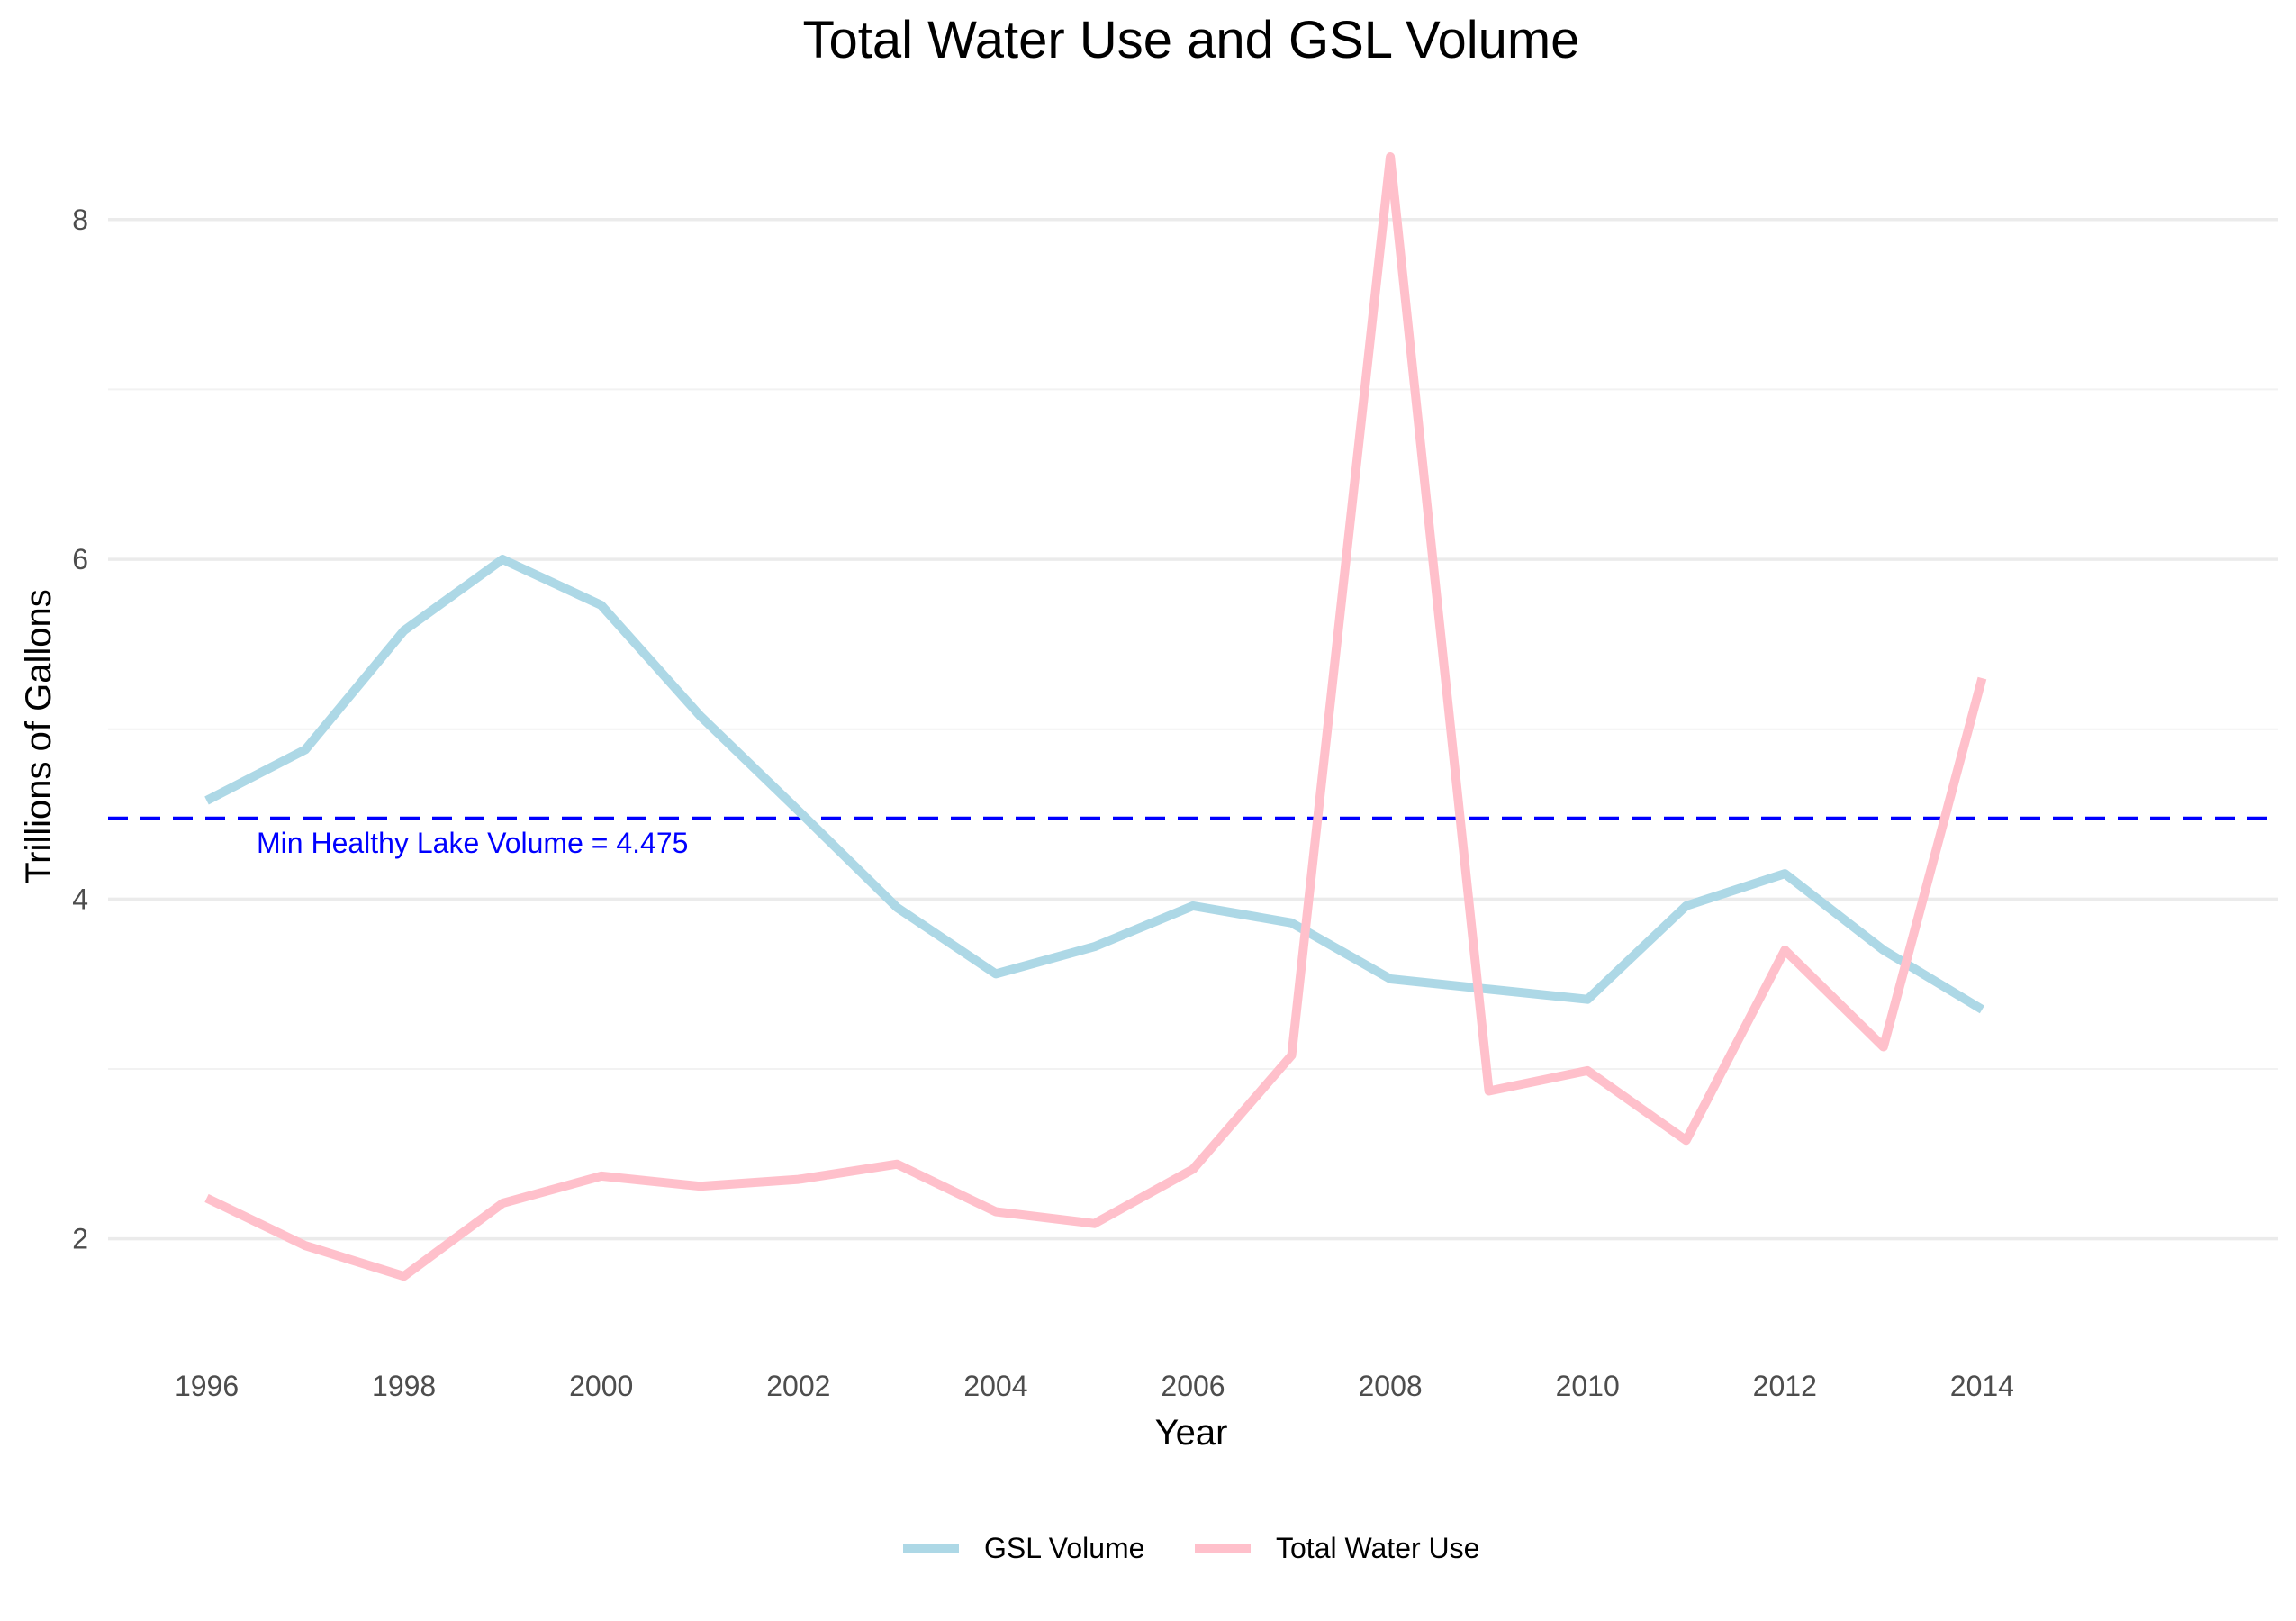 This screenshot has height=1621, width=2296. I want to click on y-tick-label: 8, so click(80, 220).